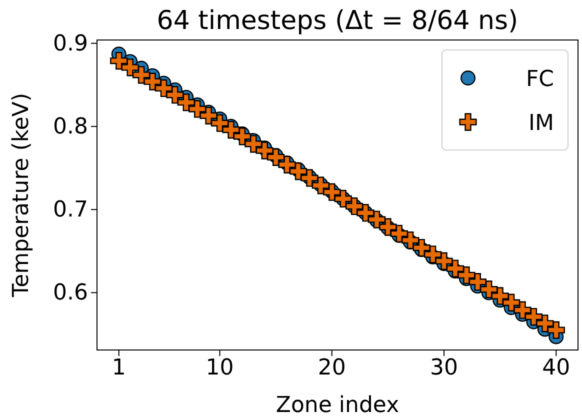 This screenshot has width=582, height=417. I want to click on x-tick-label: 20, so click(332, 368).